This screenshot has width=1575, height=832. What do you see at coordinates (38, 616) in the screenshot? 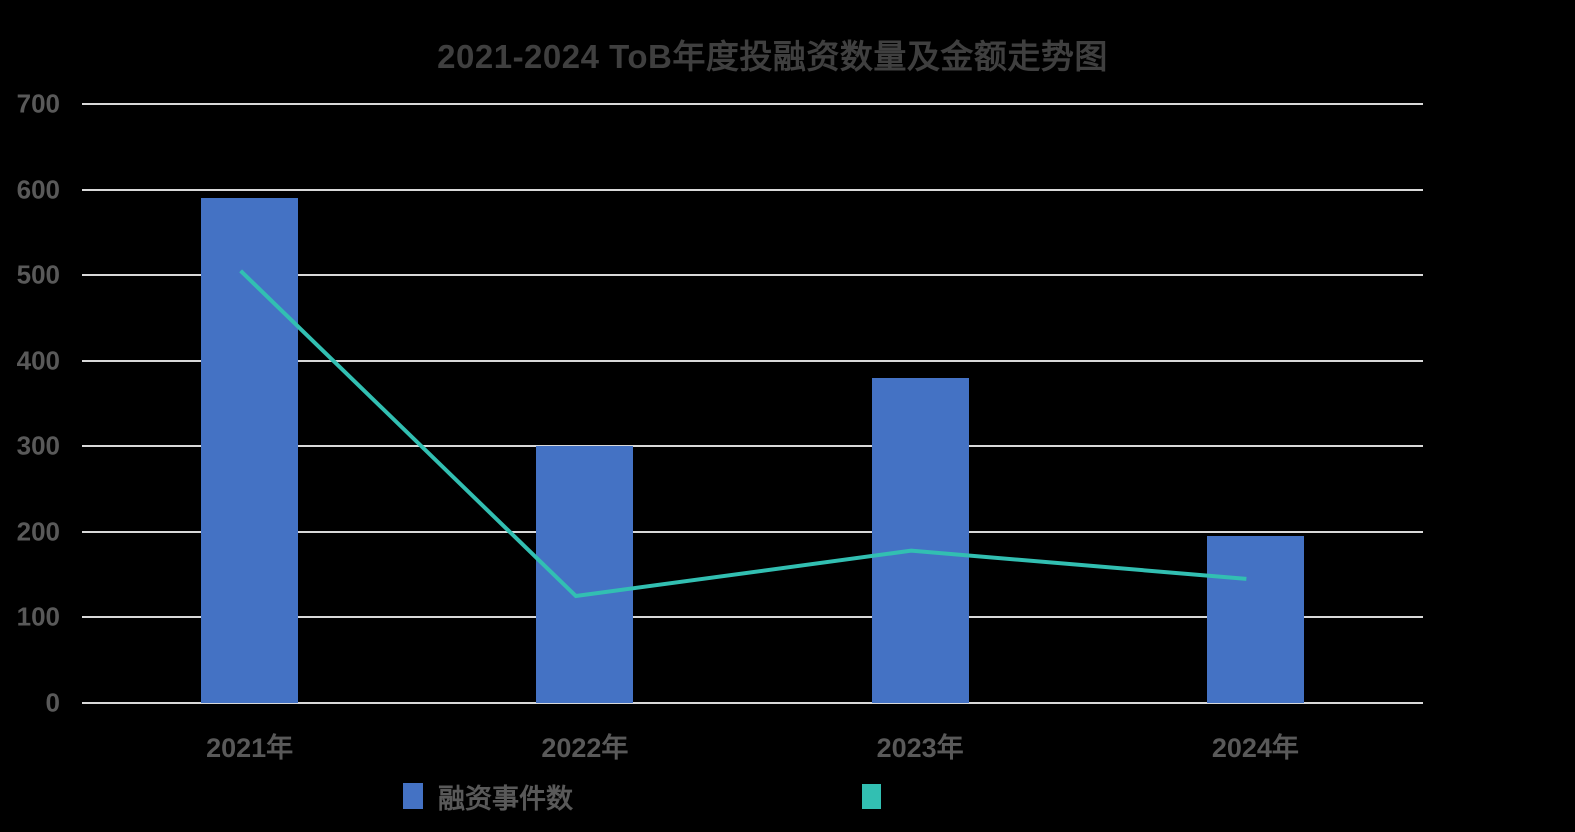
I see `y-tick-label: 100` at bounding box center [38, 616].